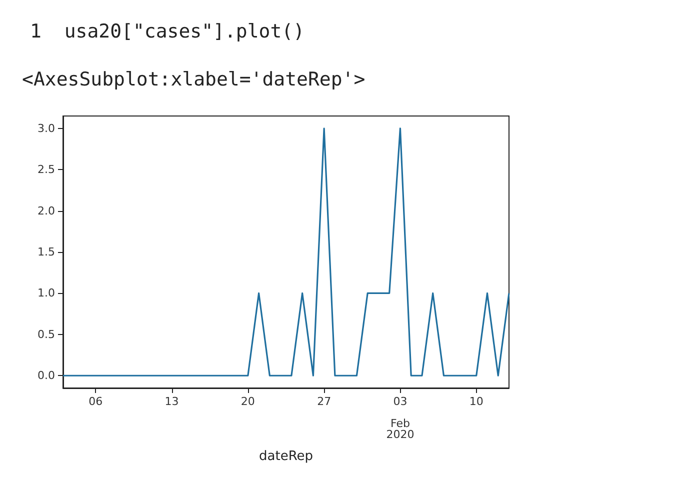  I want to click on y-tick-label: 3.0, so click(46, 128).